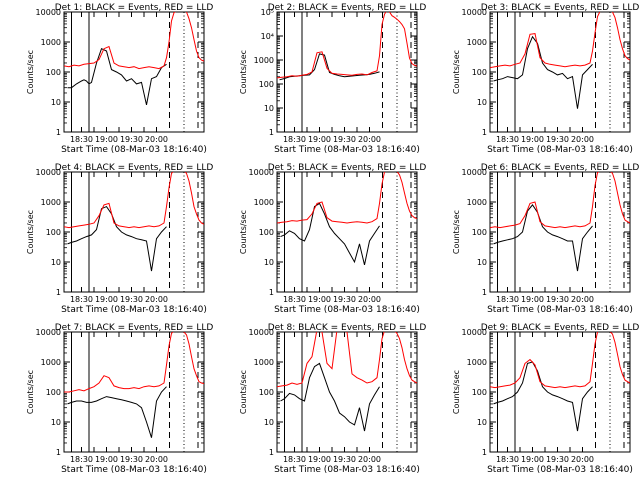 Image resolution: width=640 pixels, height=480 pixels. Describe the element at coordinates (134, 328) in the screenshot. I see `chart-title: Det 7: BLACK = Events, RED = LLD` at that location.